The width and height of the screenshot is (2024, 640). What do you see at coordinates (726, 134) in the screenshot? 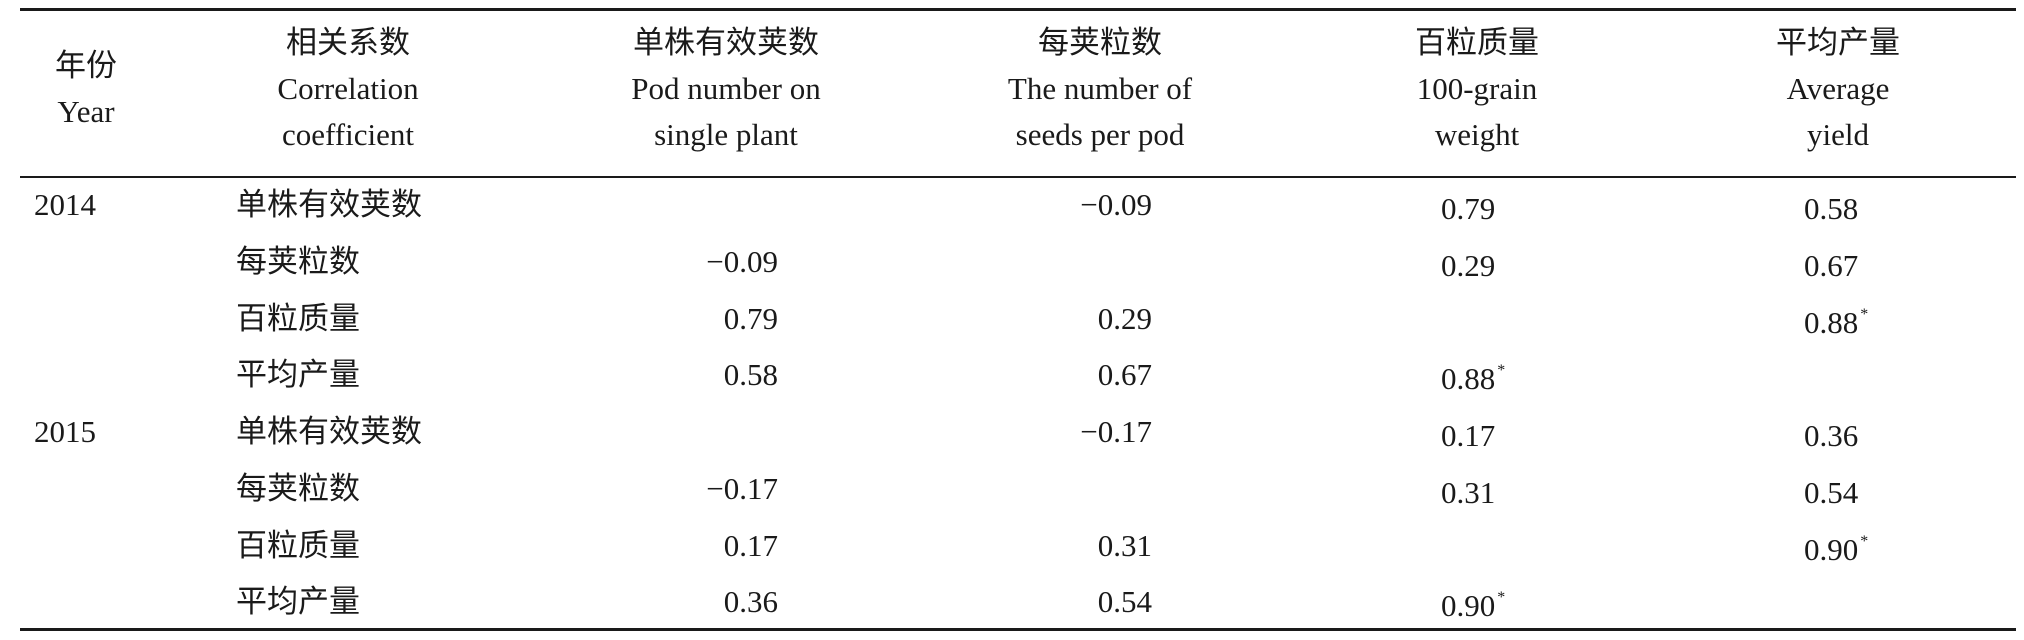
I see `header-en2: single plant` at bounding box center [726, 134].